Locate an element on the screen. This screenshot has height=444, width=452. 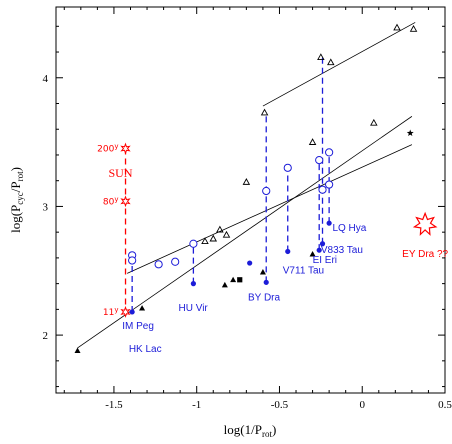
sun-period-label: 80y is located at coordinates (111, 201).